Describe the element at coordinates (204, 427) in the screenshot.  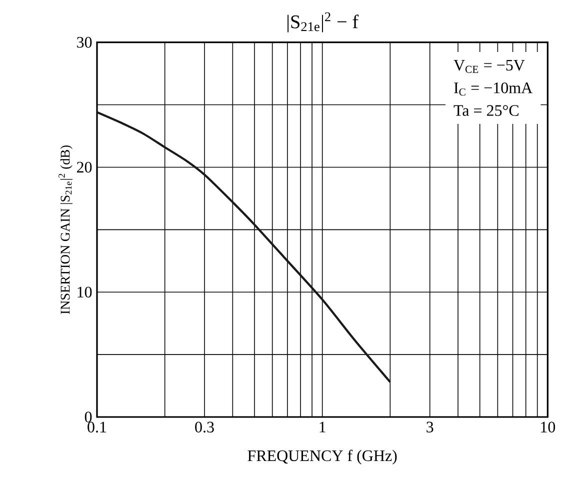
I see `x-tick-label: 0.3` at that location.